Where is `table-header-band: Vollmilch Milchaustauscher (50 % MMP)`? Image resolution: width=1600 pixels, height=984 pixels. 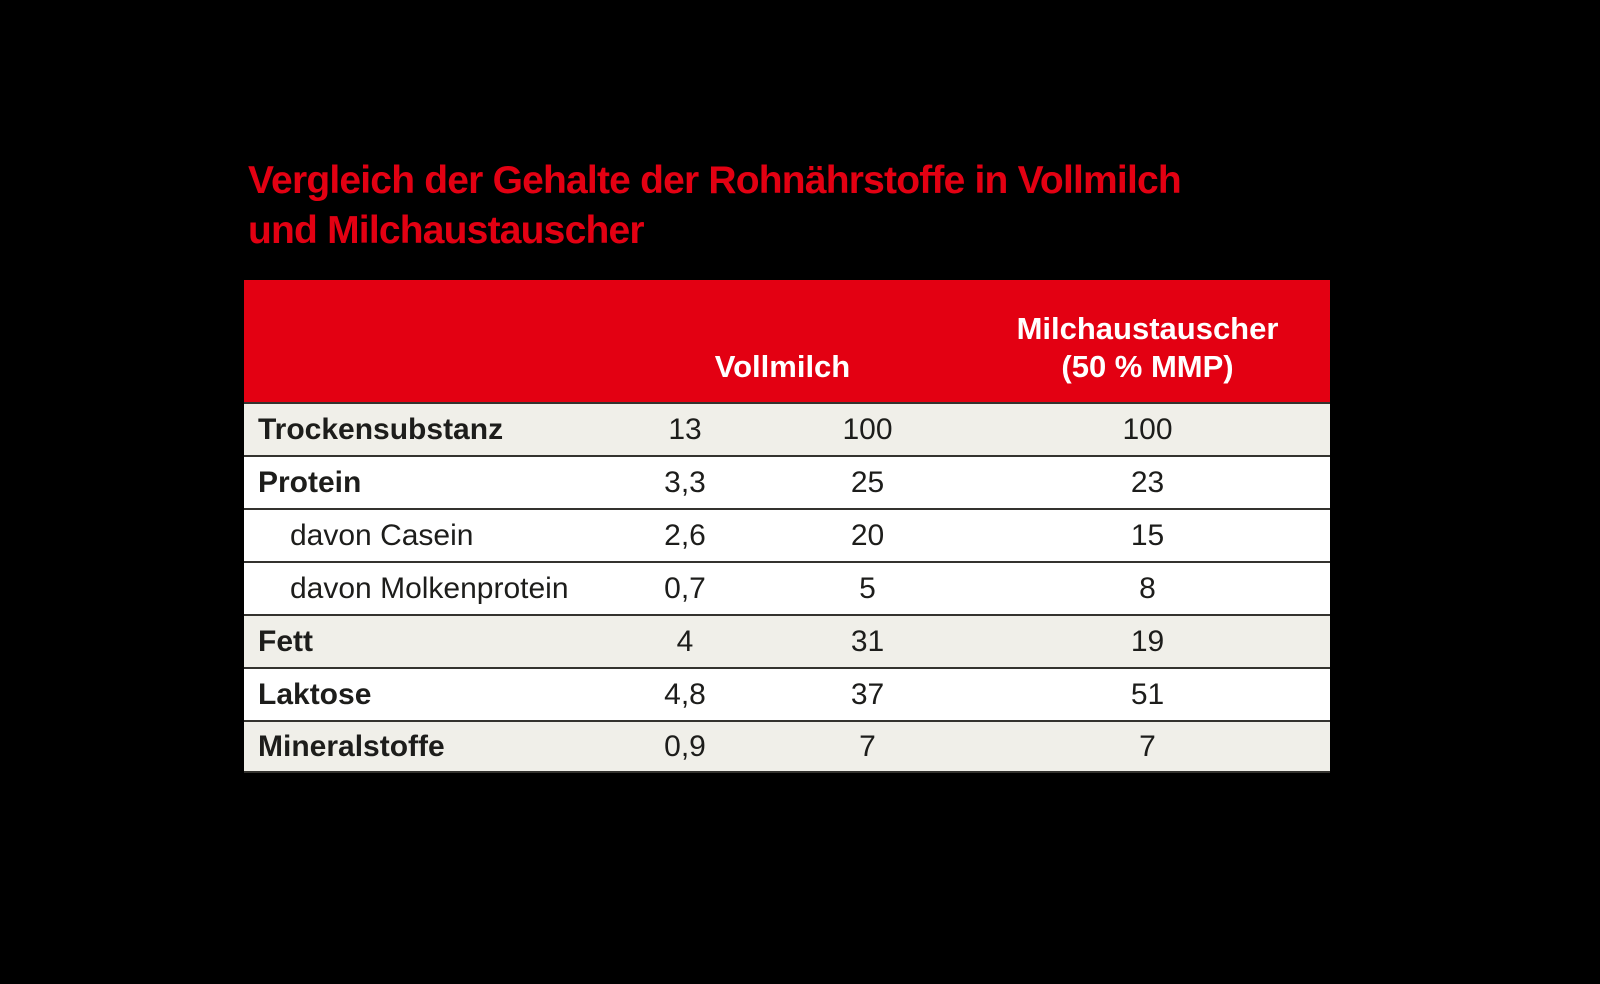
table-header-band: Vollmilch Milchaustauscher (50 % MMP) is located at coordinates (787, 341).